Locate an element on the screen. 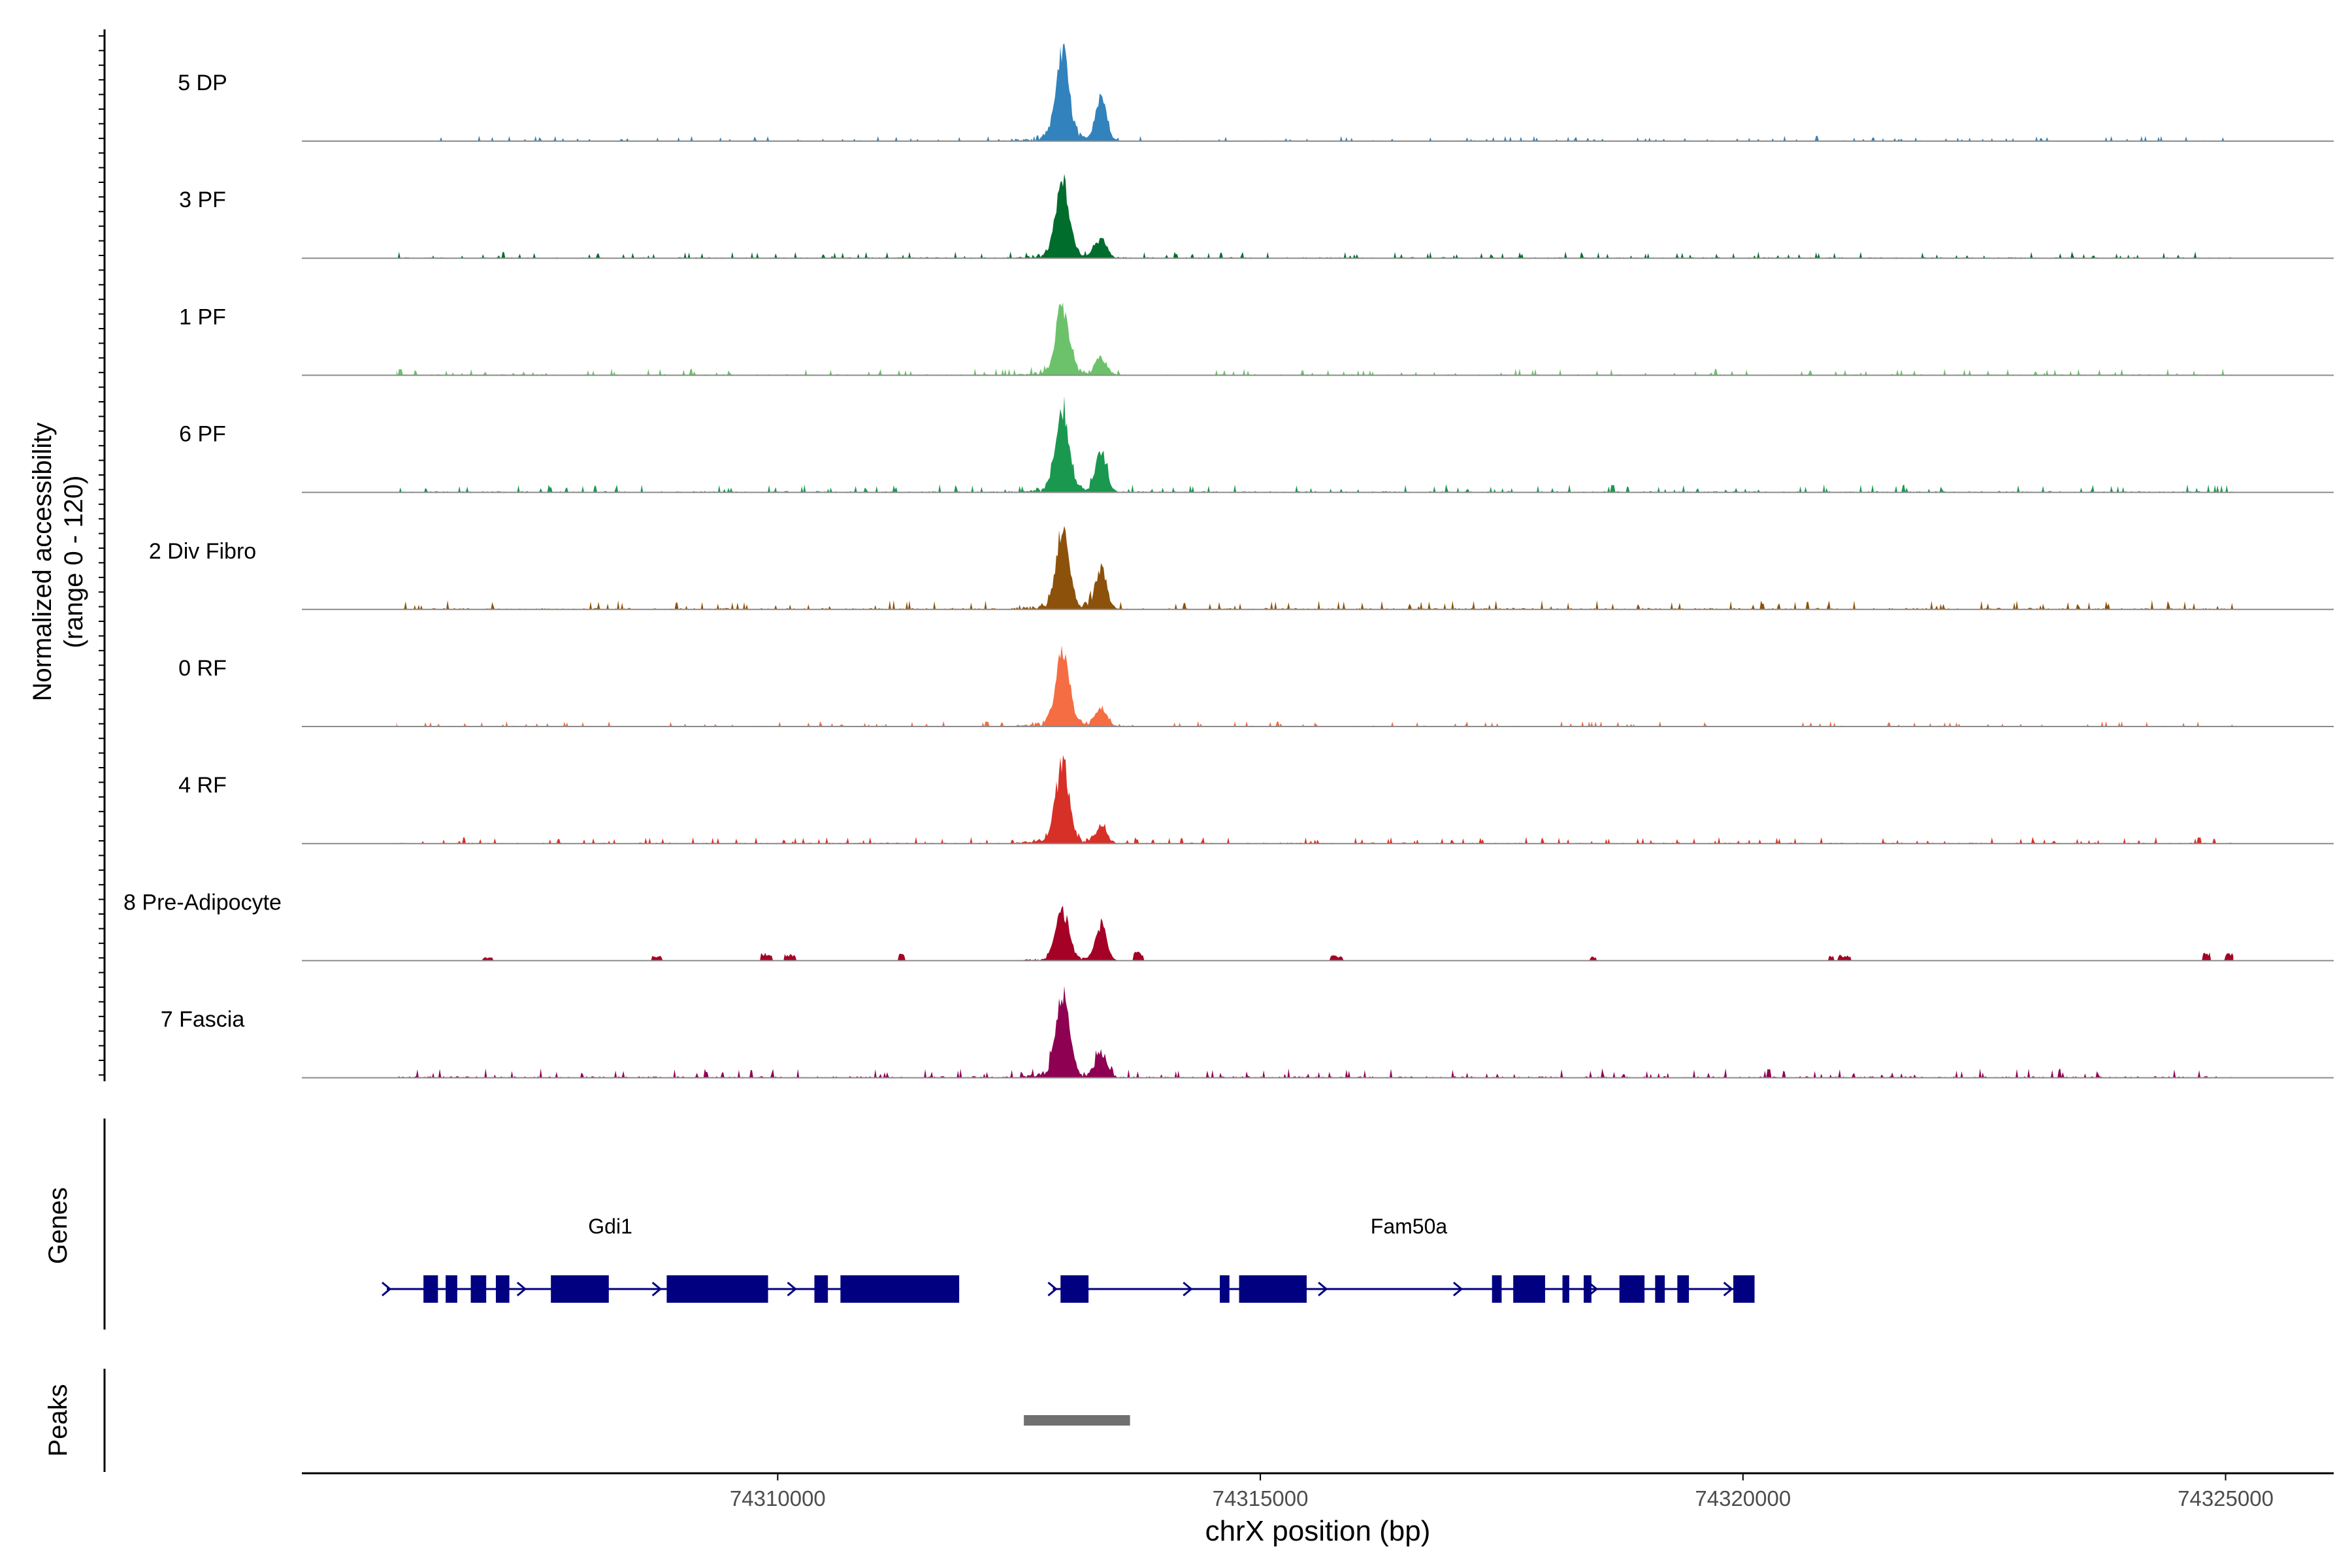  y-axis-label-line1: Normalized accessibility is located at coordinates (42, 562).